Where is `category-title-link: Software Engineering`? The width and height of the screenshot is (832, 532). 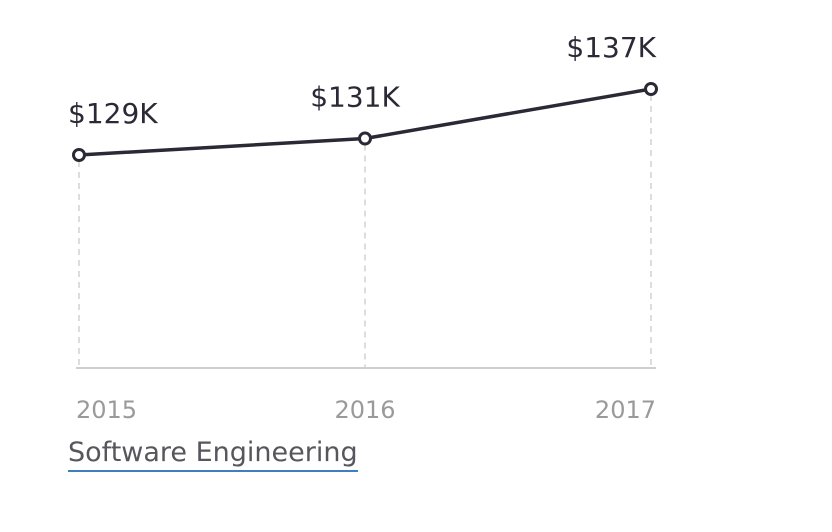 category-title-link: Software Engineering is located at coordinates (213, 454).